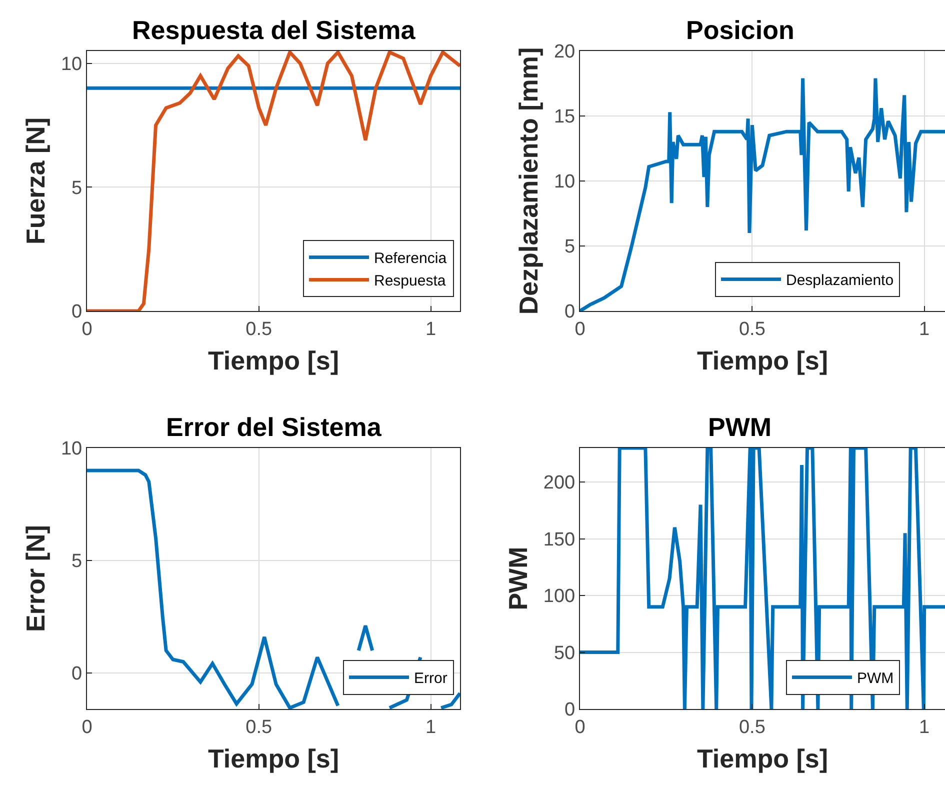 The image size is (945, 795). What do you see at coordinates (431, 679) in the screenshot?
I see `legend-label: Error` at bounding box center [431, 679].